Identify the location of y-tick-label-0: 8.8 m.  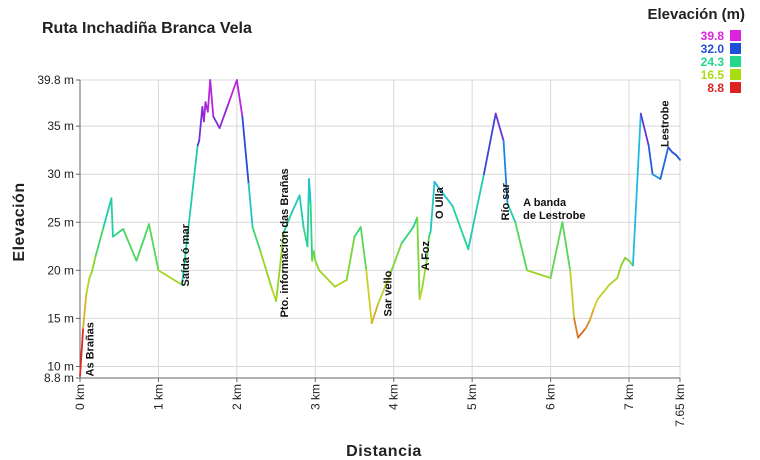
(59, 378).